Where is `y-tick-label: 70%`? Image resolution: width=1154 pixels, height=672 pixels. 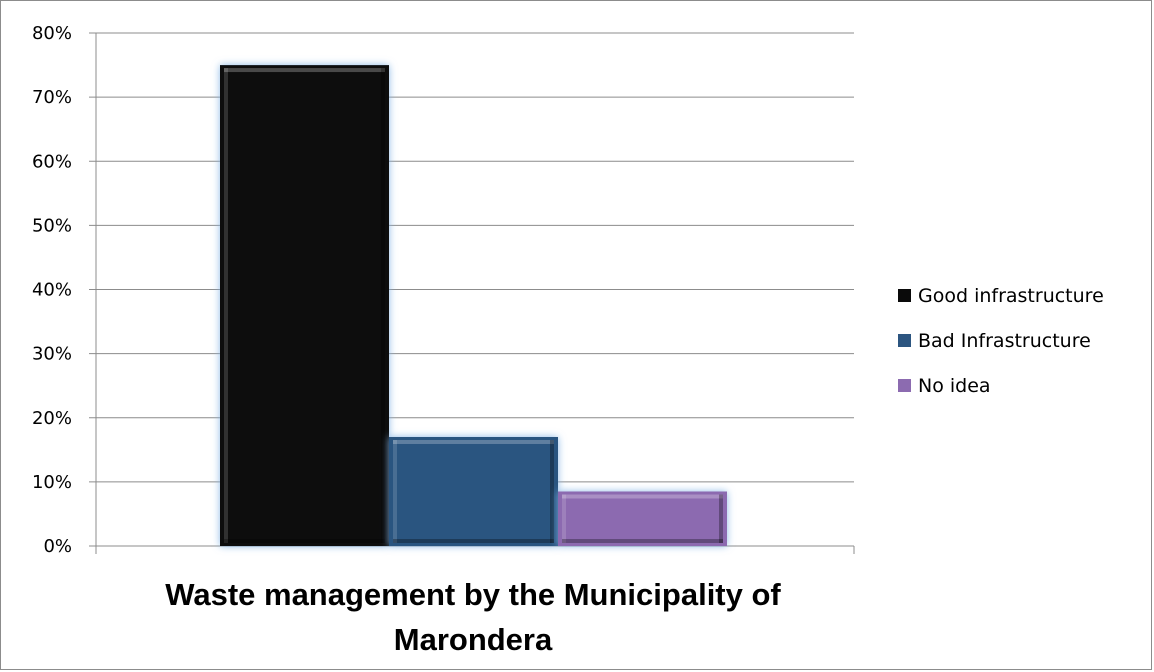 y-tick-label: 70% is located at coordinates (52, 97).